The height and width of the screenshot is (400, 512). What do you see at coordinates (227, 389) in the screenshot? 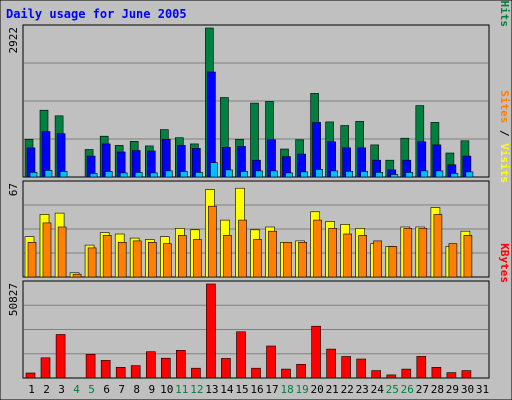
I see `x-tick-label: 14` at bounding box center [227, 389].